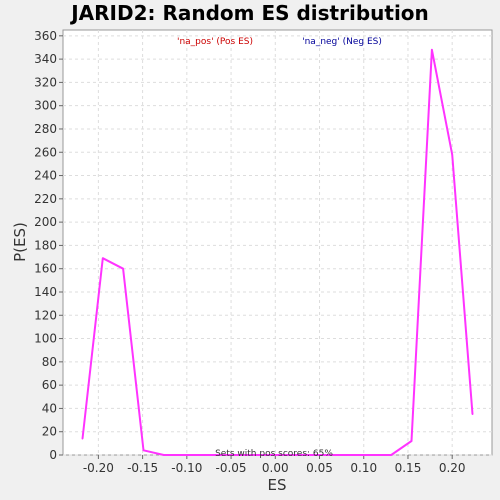 This screenshot has width=500, height=500. I want to click on x-tick-label: 0.10, so click(363, 468).